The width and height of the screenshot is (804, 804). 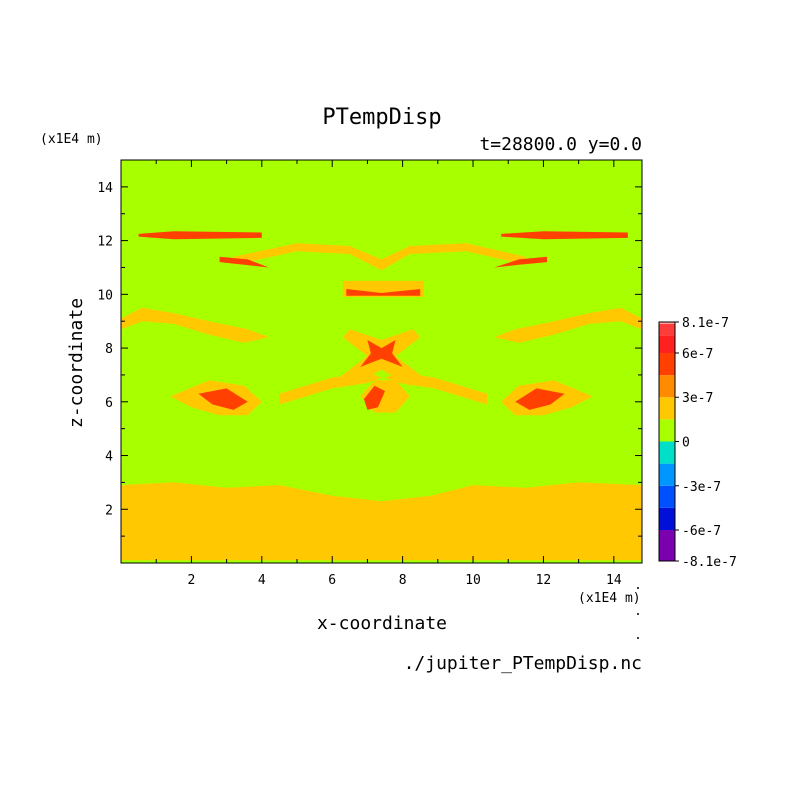 I want to click on y-axis-label: z-coordinate, so click(x=76, y=363).